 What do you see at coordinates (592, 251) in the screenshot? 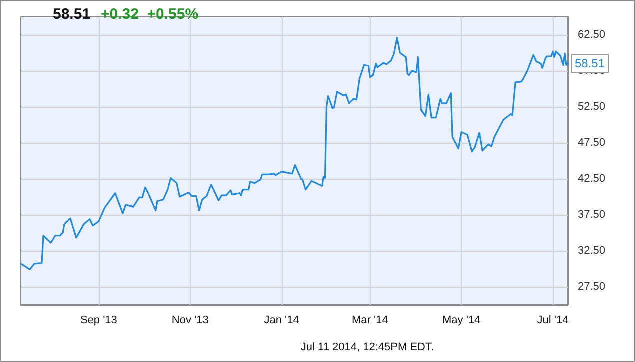
I see `y-tick-label: 32.50` at bounding box center [592, 251].